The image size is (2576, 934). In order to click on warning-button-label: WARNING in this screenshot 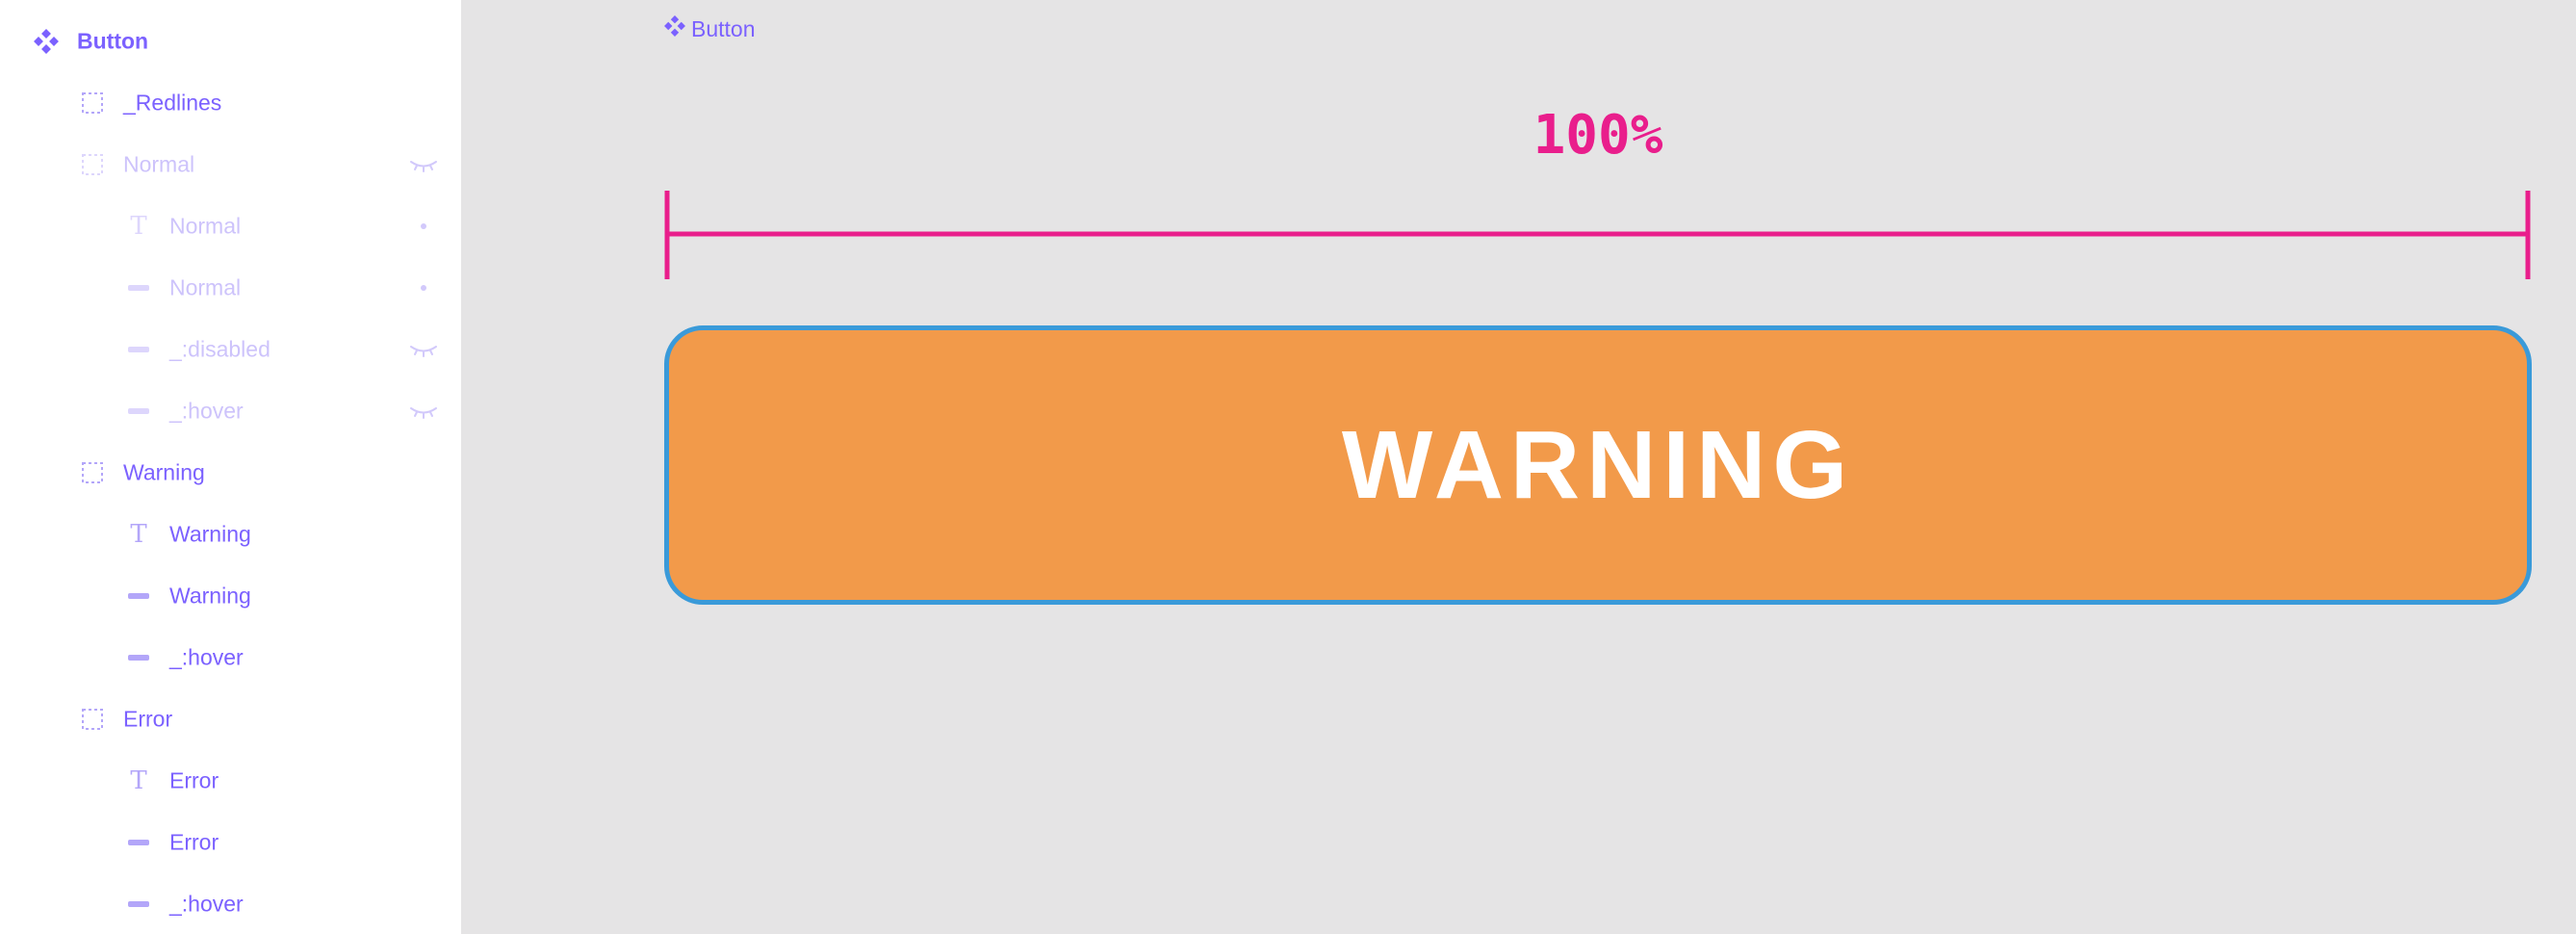, I will do `click(1598, 465)`.